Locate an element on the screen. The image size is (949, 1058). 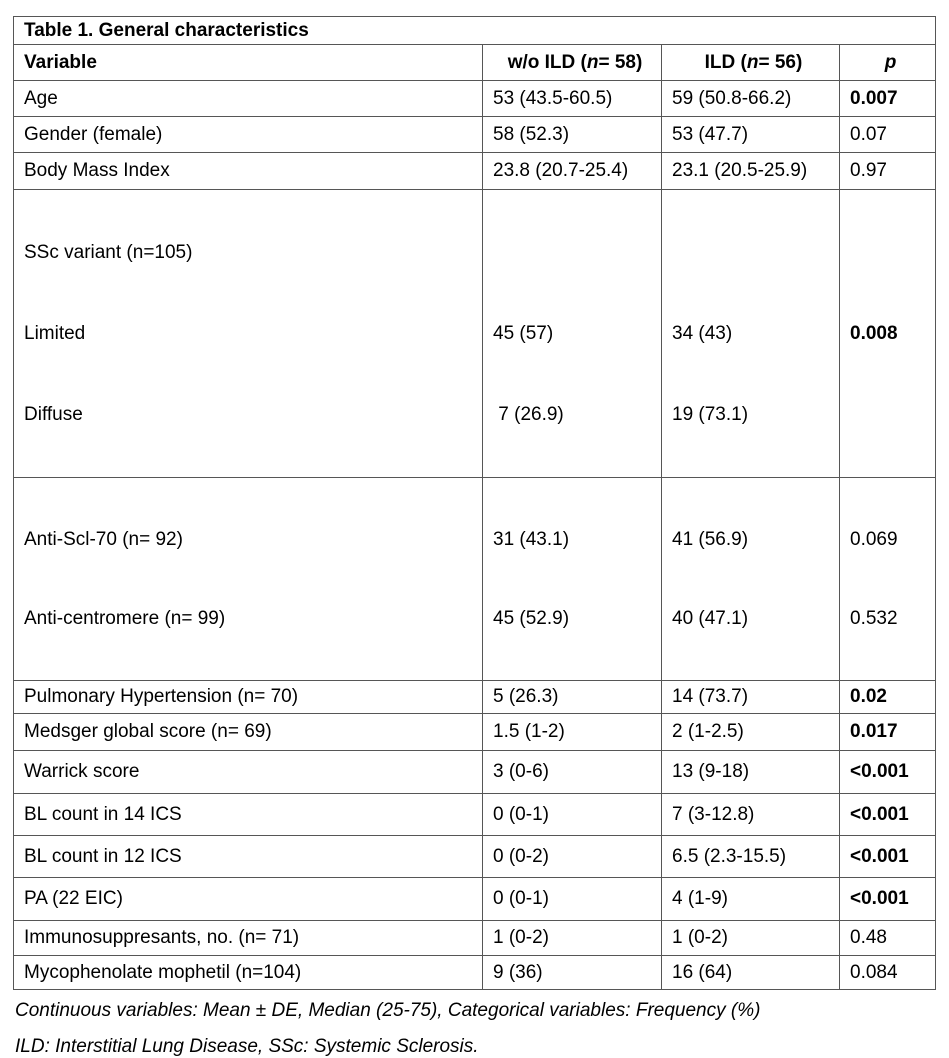
header-wo-ild: w/o ILD (n= 58) is located at coordinates (572, 62).